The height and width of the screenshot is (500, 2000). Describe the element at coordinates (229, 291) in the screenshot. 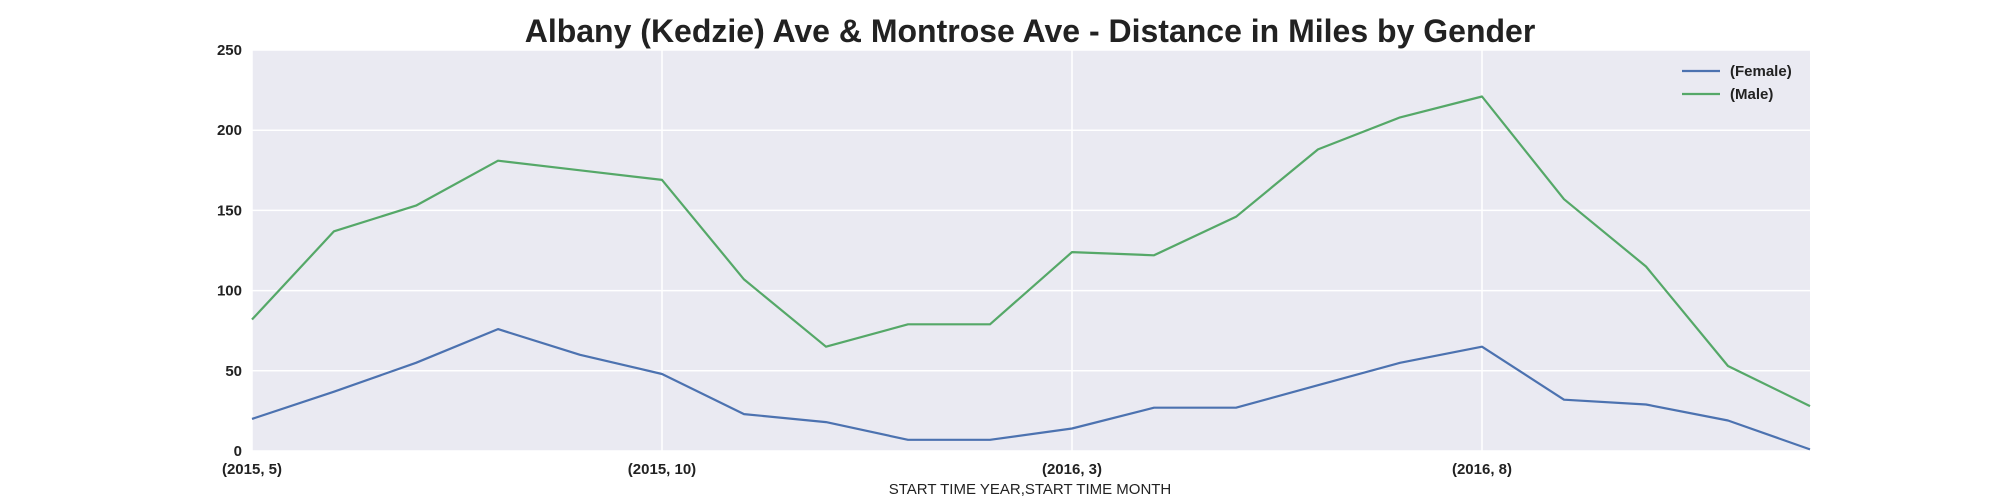

I see `y-tick-label: 100` at that location.